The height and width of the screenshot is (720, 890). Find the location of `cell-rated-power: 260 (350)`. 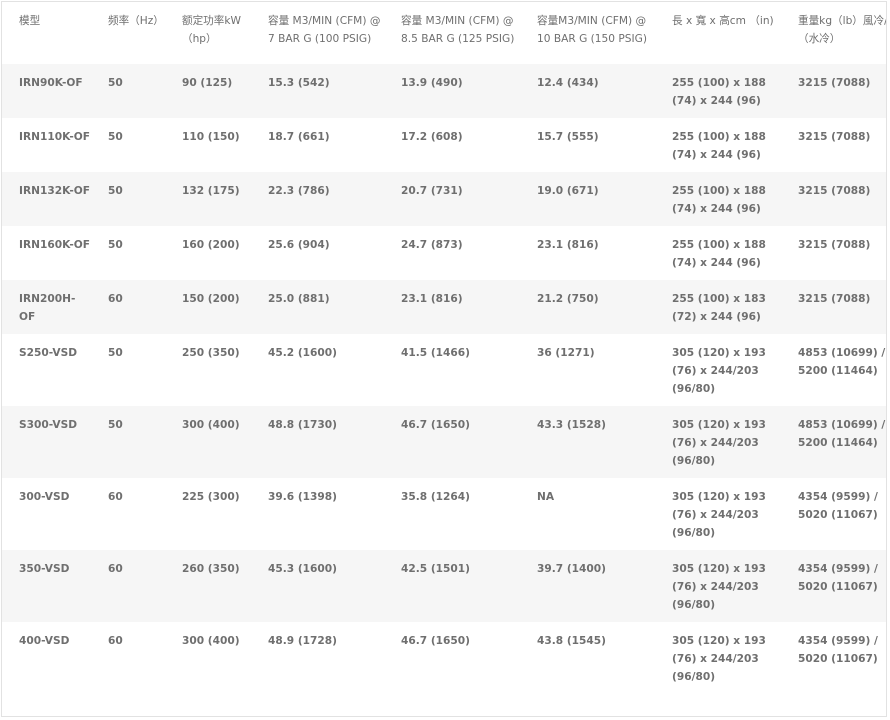

cell-rated-power: 260 (350) is located at coordinates (211, 569).